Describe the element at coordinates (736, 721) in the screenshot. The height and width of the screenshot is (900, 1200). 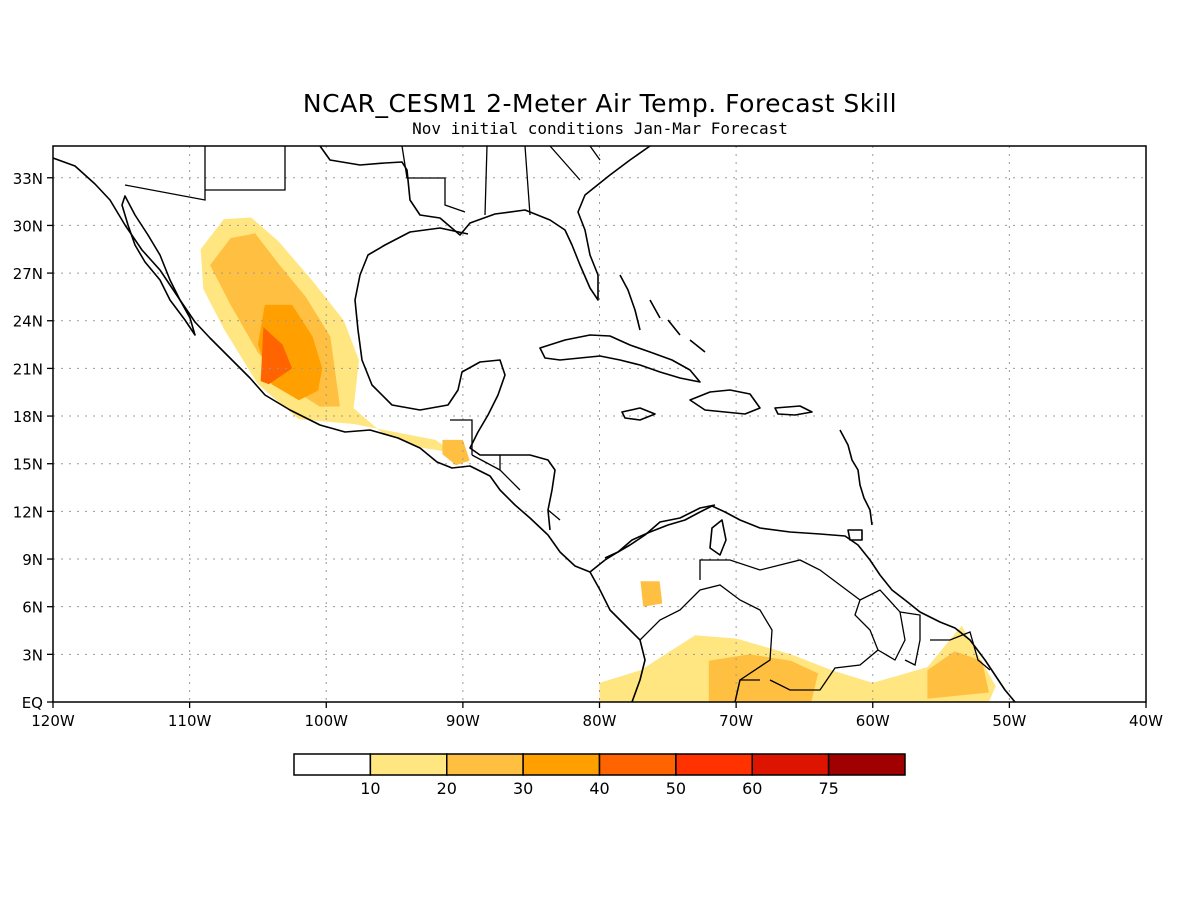
I see `x-tick-label: 70W` at that location.